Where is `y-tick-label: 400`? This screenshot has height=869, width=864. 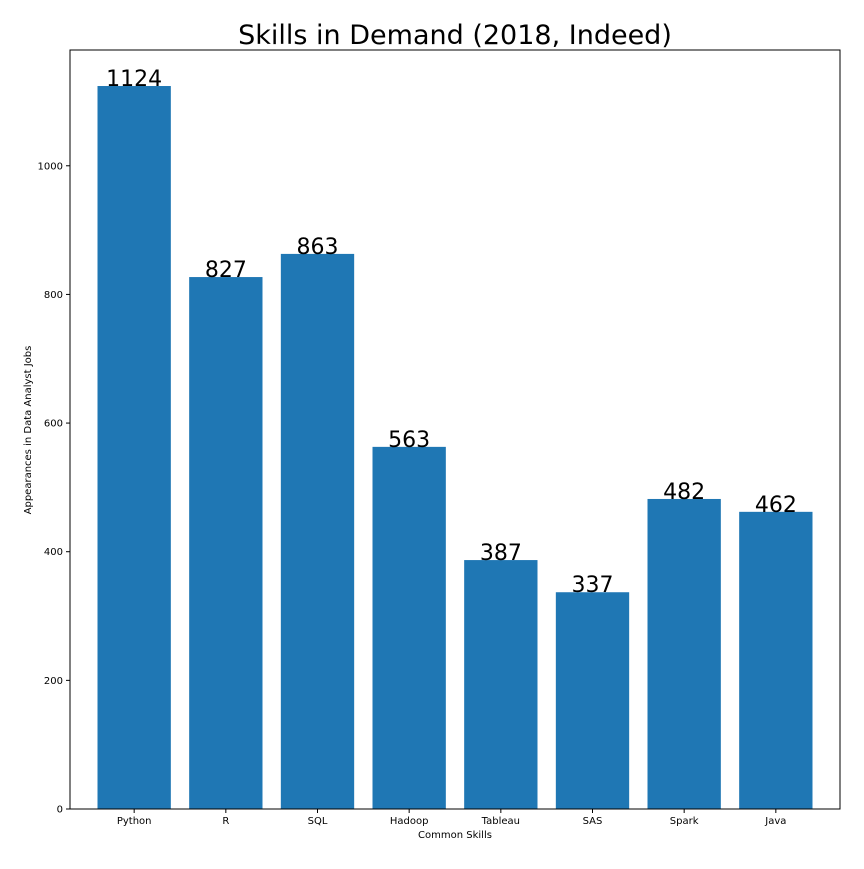
y-tick-label: 400 is located at coordinates (53, 552).